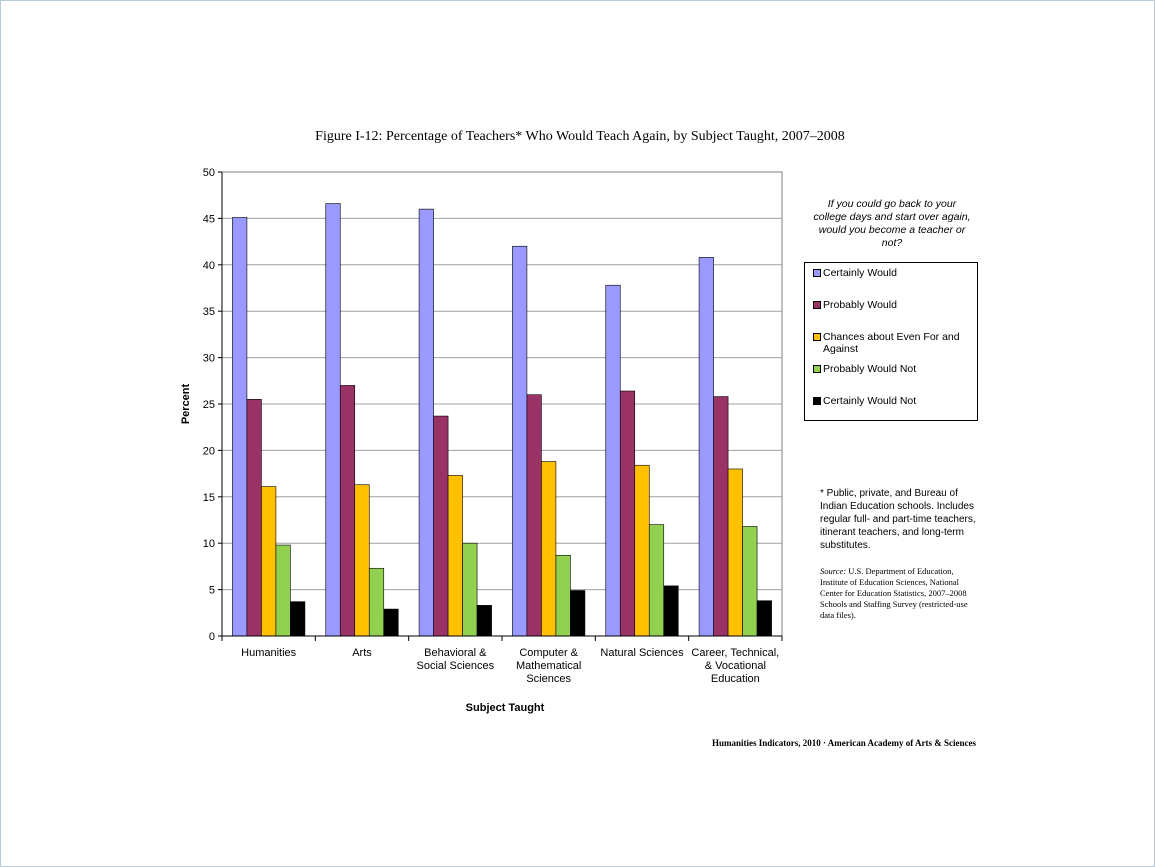 This screenshot has height=867, width=1155. Describe the element at coordinates (505, 708) in the screenshot. I see `x-axis-title: Subject Taught` at that location.